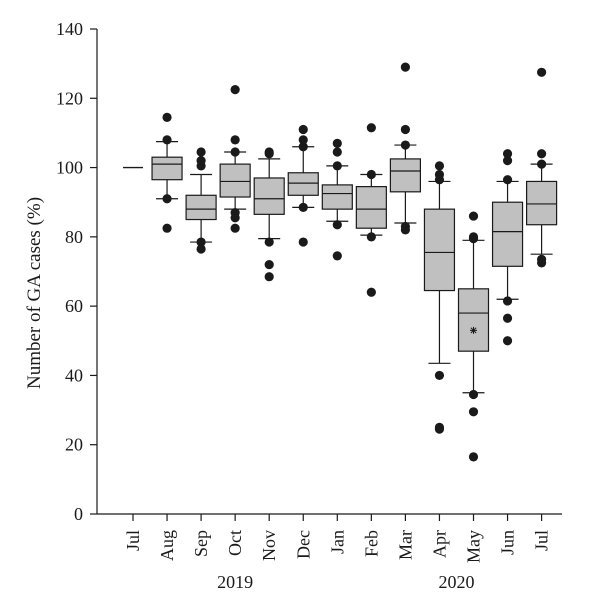 This screenshot has width=600, height=611. What do you see at coordinates (439, 544) in the screenshot?
I see `x-tick-label: Apr` at bounding box center [439, 544].